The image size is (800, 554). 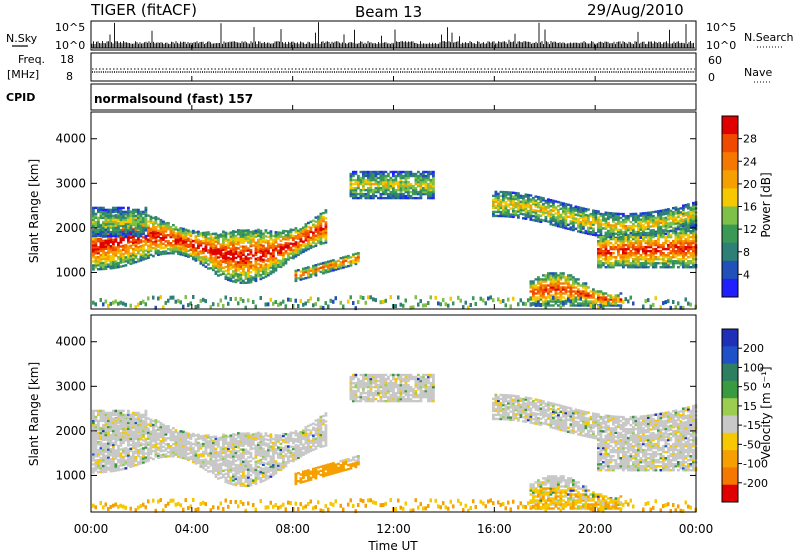 What do you see at coordinates (758, 72) in the screenshot?
I see `nave-label: Nave` at bounding box center [758, 72].